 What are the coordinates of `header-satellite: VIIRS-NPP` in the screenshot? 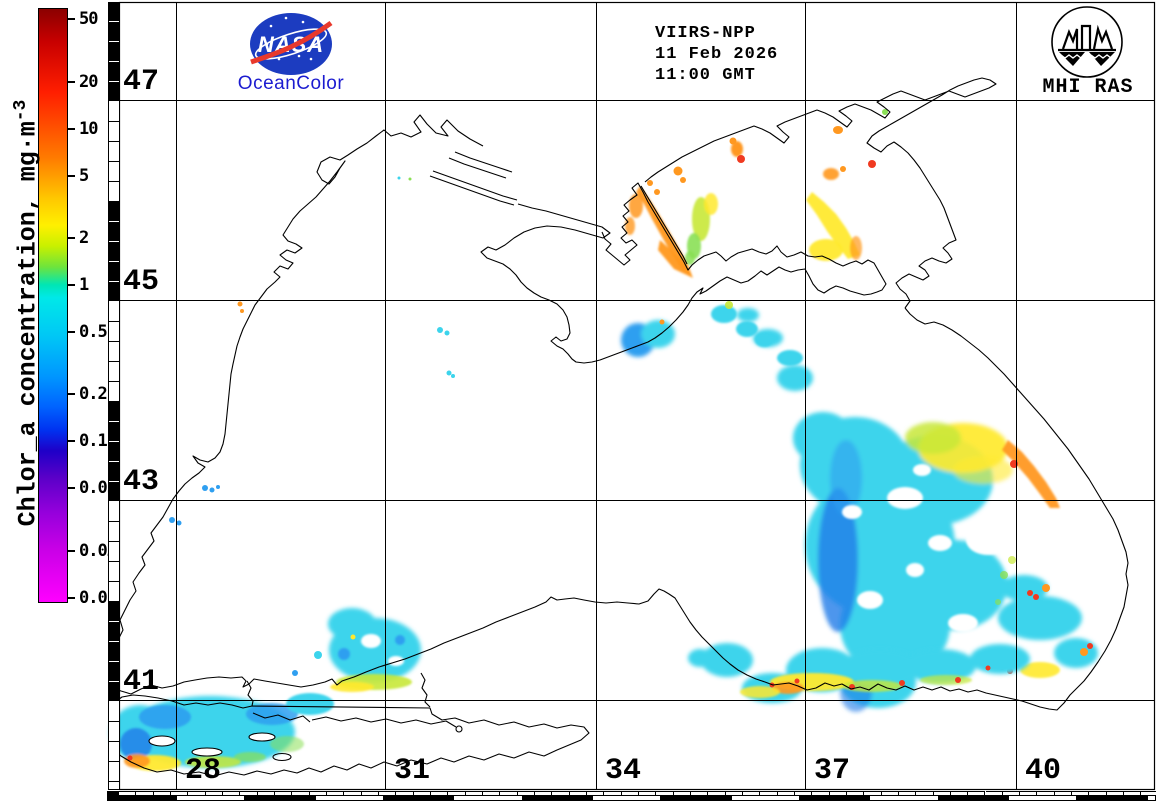 It's located at (705, 33).